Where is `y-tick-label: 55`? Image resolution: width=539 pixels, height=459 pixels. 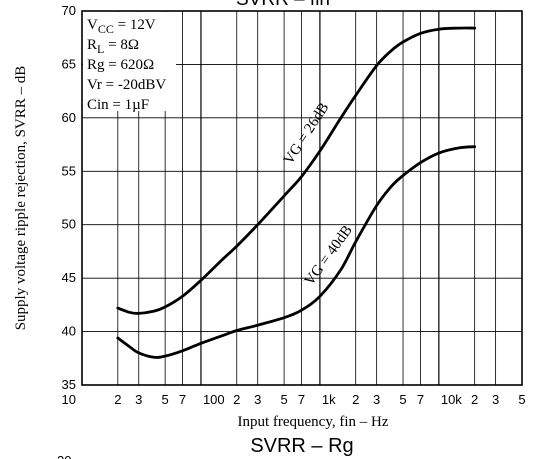 y-tick-label: 55 is located at coordinates (69, 170).